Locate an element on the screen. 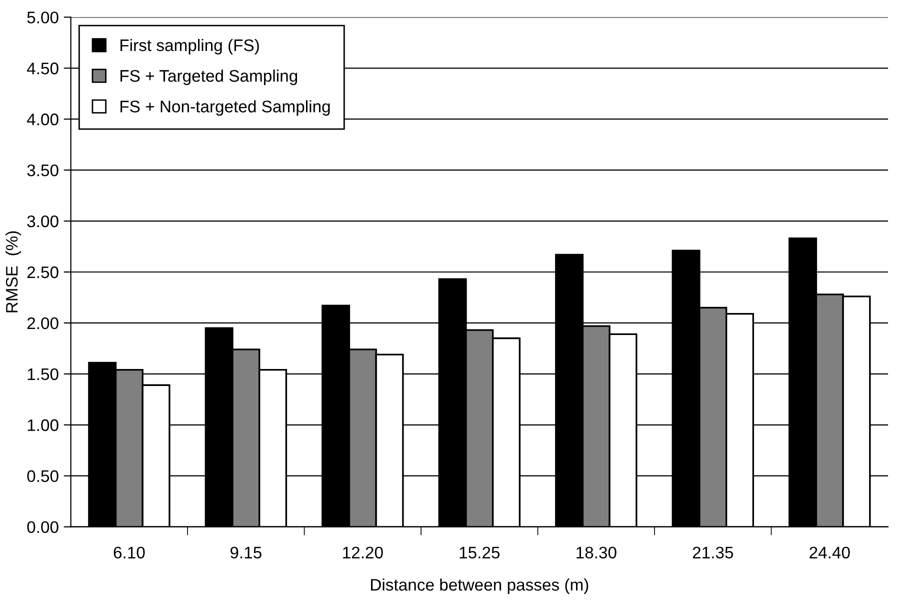  y-tick-label: 2.50 is located at coordinates (42, 272).